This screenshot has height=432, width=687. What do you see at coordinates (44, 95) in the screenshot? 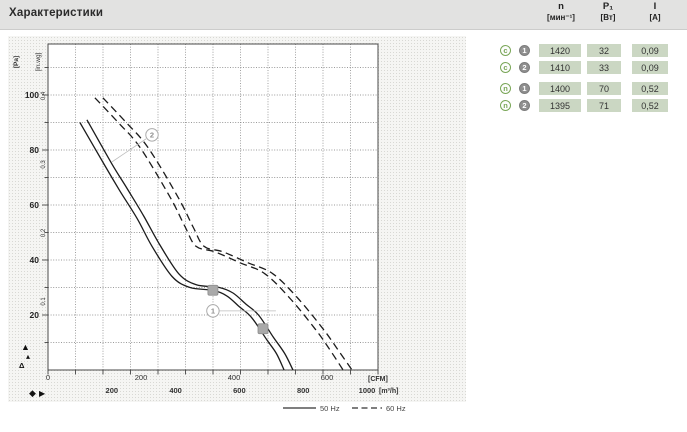
I see `y-tick-label-inwg: 0.4` at bounding box center [44, 95].